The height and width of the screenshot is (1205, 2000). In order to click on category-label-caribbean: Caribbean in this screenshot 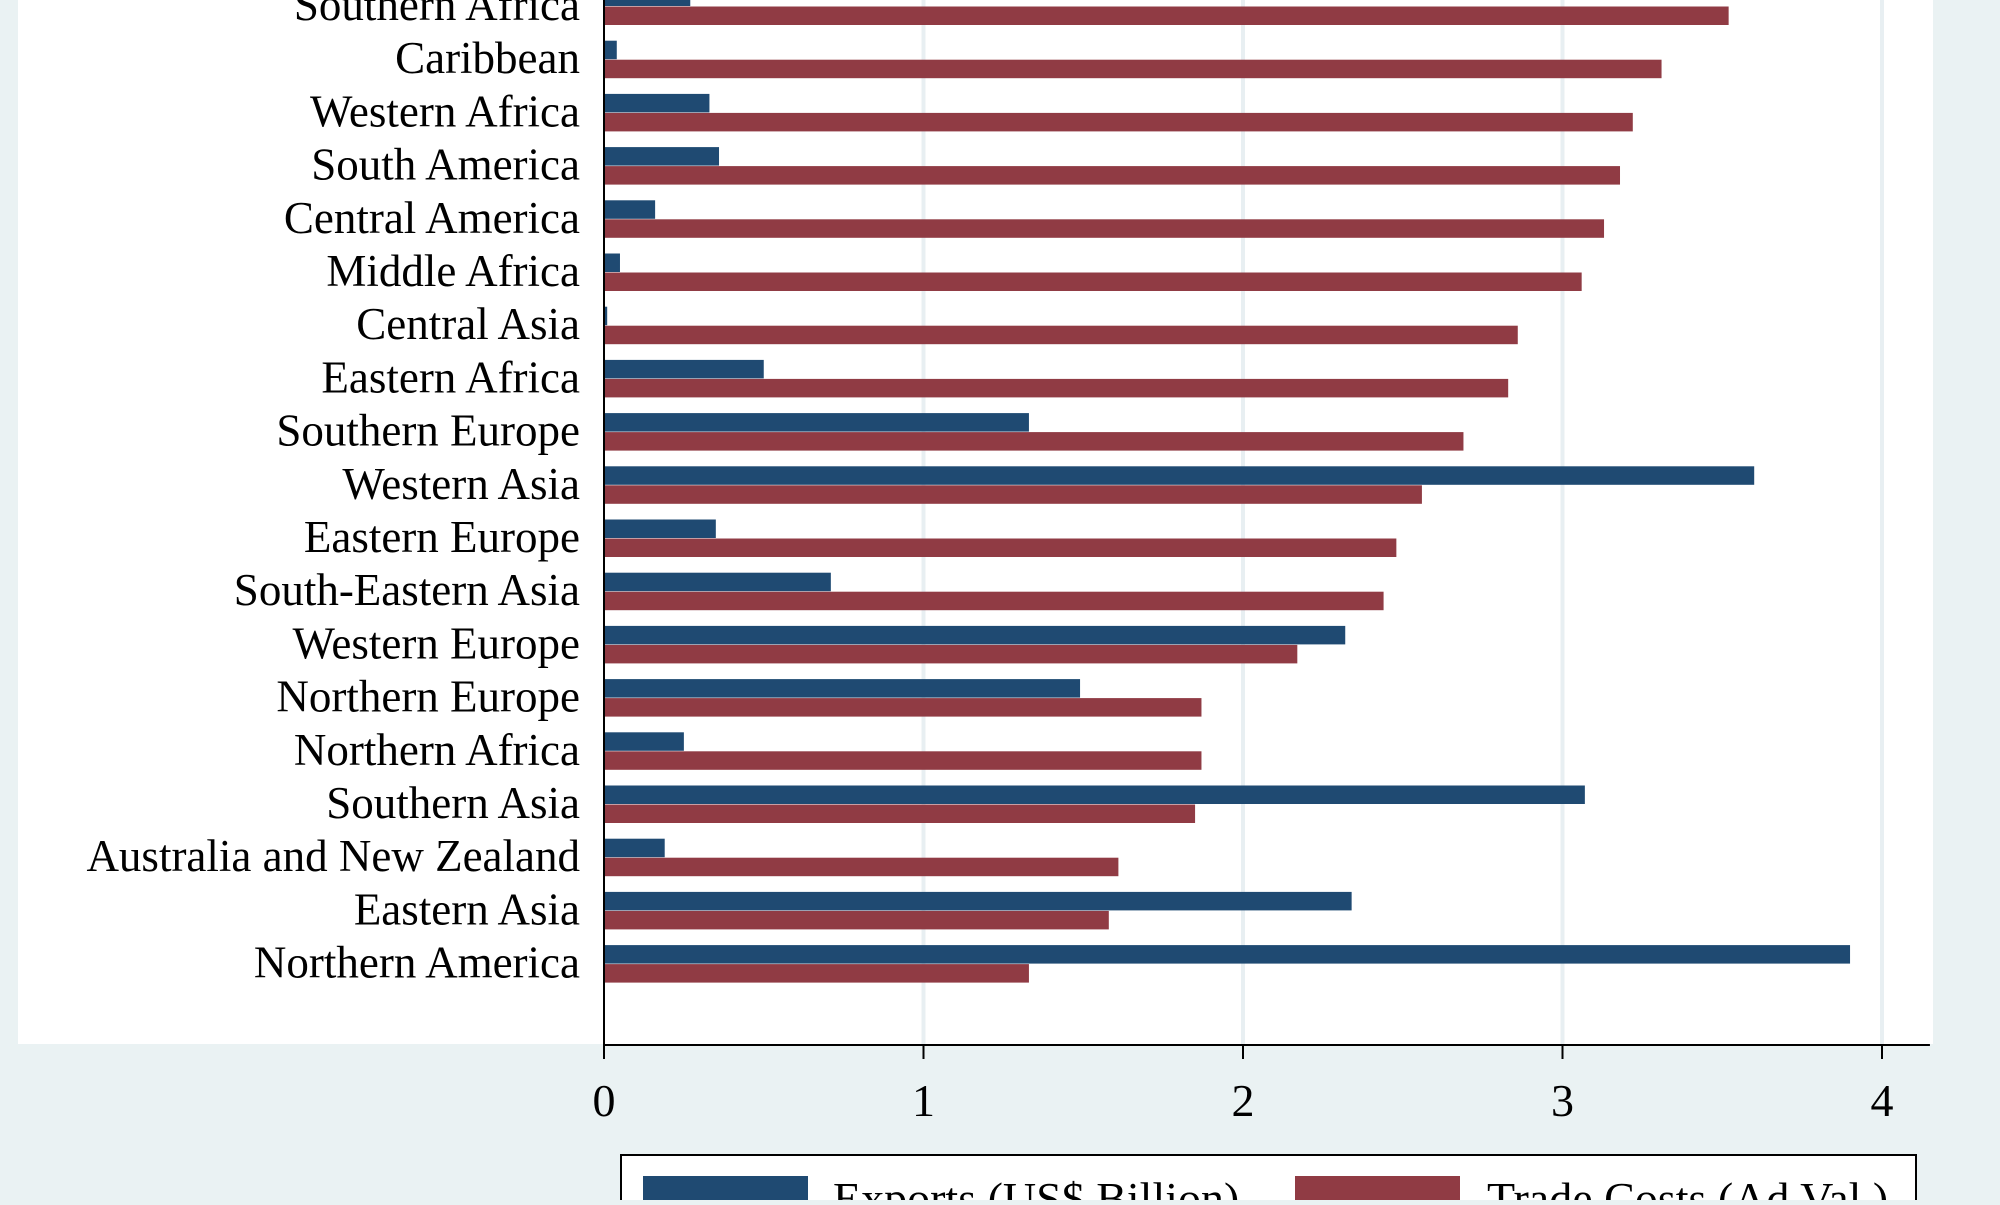, I will do `click(487, 58)`.